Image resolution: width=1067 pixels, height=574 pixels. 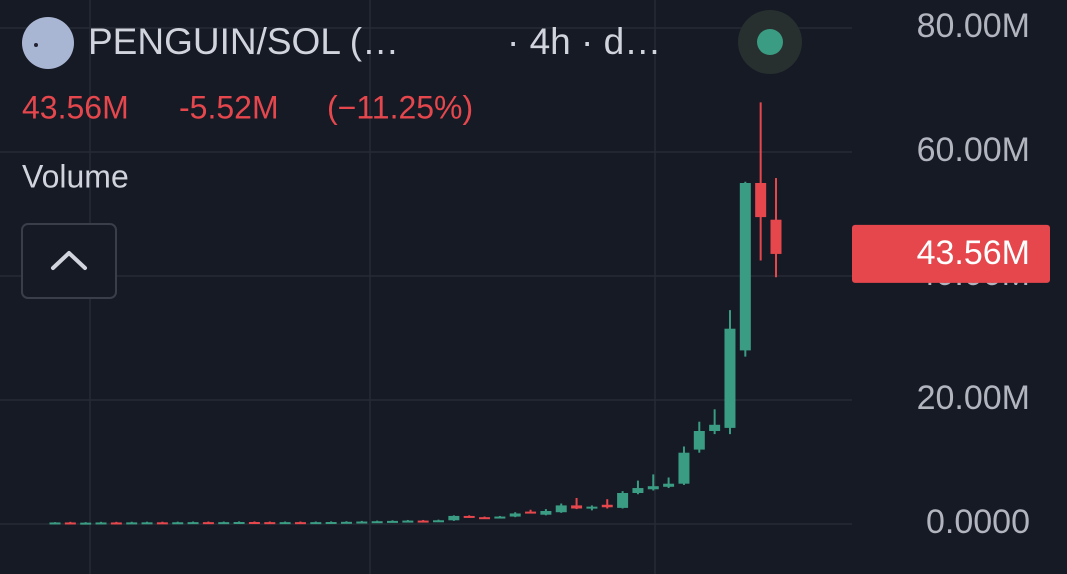 What do you see at coordinates (973, 253) in the screenshot?
I see `last-price-label: 43.56M` at bounding box center [973, 253].